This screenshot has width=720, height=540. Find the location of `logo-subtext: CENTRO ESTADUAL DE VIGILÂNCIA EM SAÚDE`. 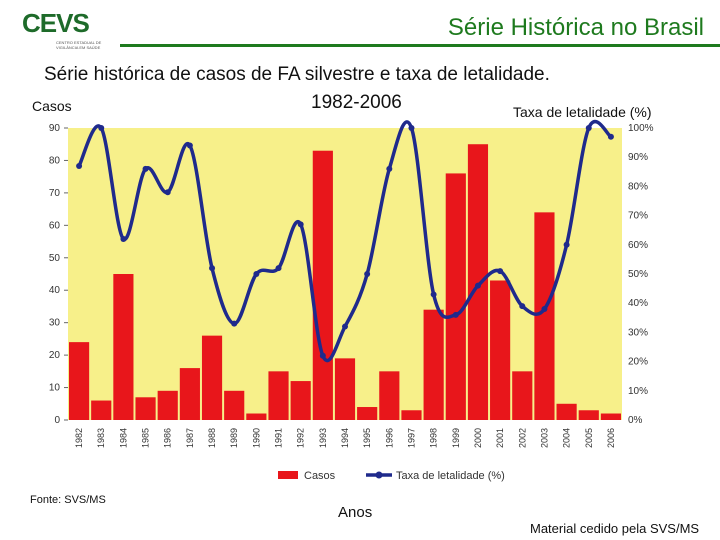

logo-subtext: CENTRO ESTADUAL DE VIGILÂNCIA EM SAÚDE is located at coordinates (79, 45).